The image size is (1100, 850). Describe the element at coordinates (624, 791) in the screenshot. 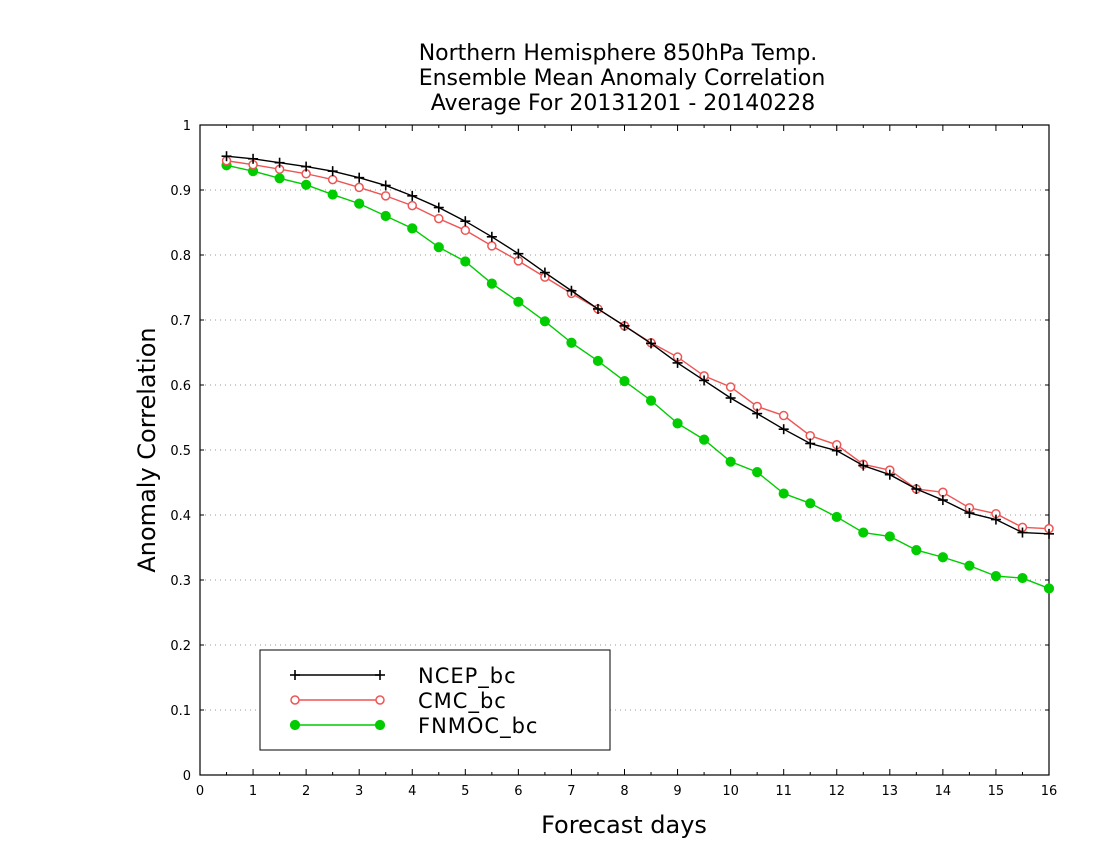

I see `x-tick-label: 8` at that location.